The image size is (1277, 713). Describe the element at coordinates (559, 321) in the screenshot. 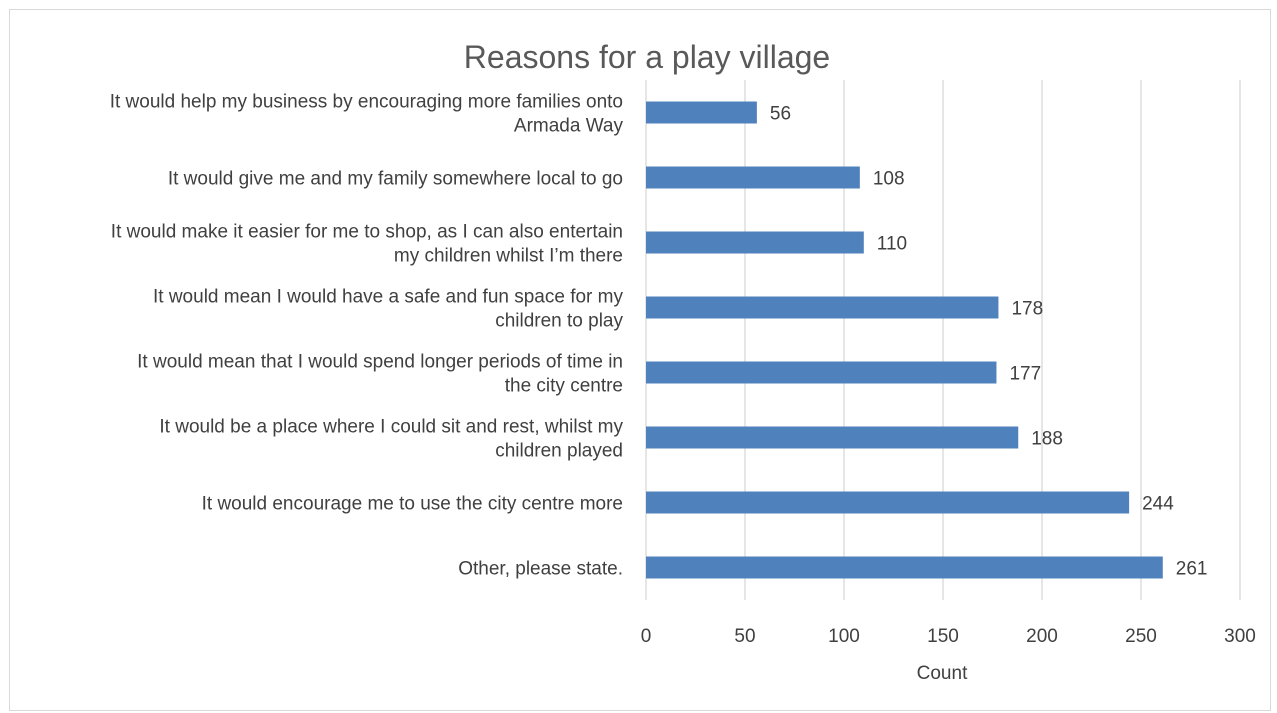

I see `category-label: children to play` at that location.